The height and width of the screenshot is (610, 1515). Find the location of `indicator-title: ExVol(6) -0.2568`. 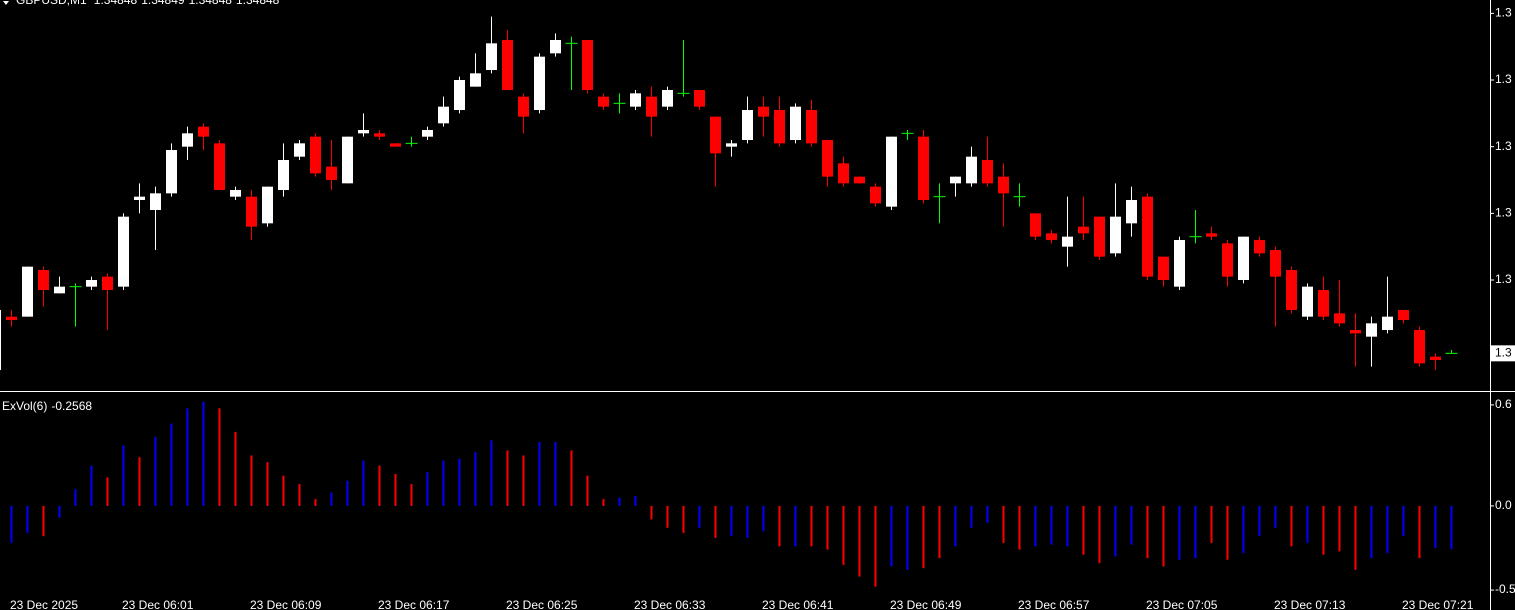

indicator-title: ExVol(6) -0.2568 is located at coordinates (47, 406).